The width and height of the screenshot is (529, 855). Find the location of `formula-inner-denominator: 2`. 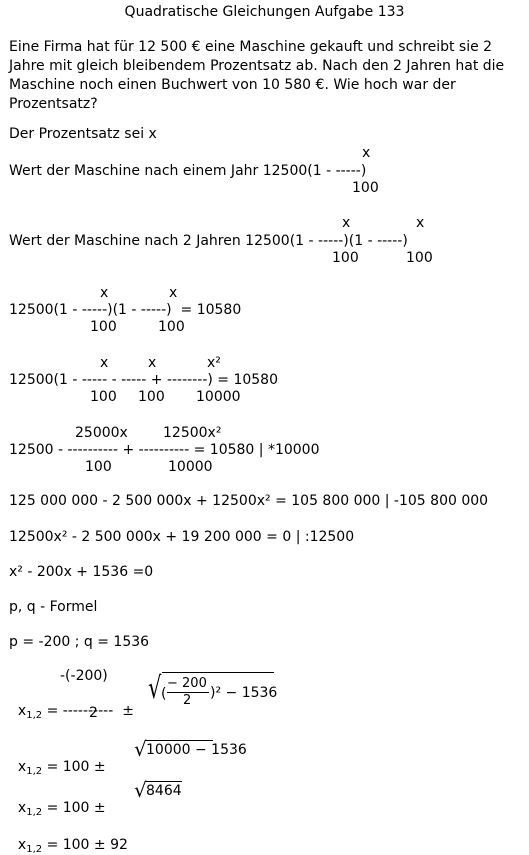

formula-inner-denominator: 2 is located at coordinates (187, 700).